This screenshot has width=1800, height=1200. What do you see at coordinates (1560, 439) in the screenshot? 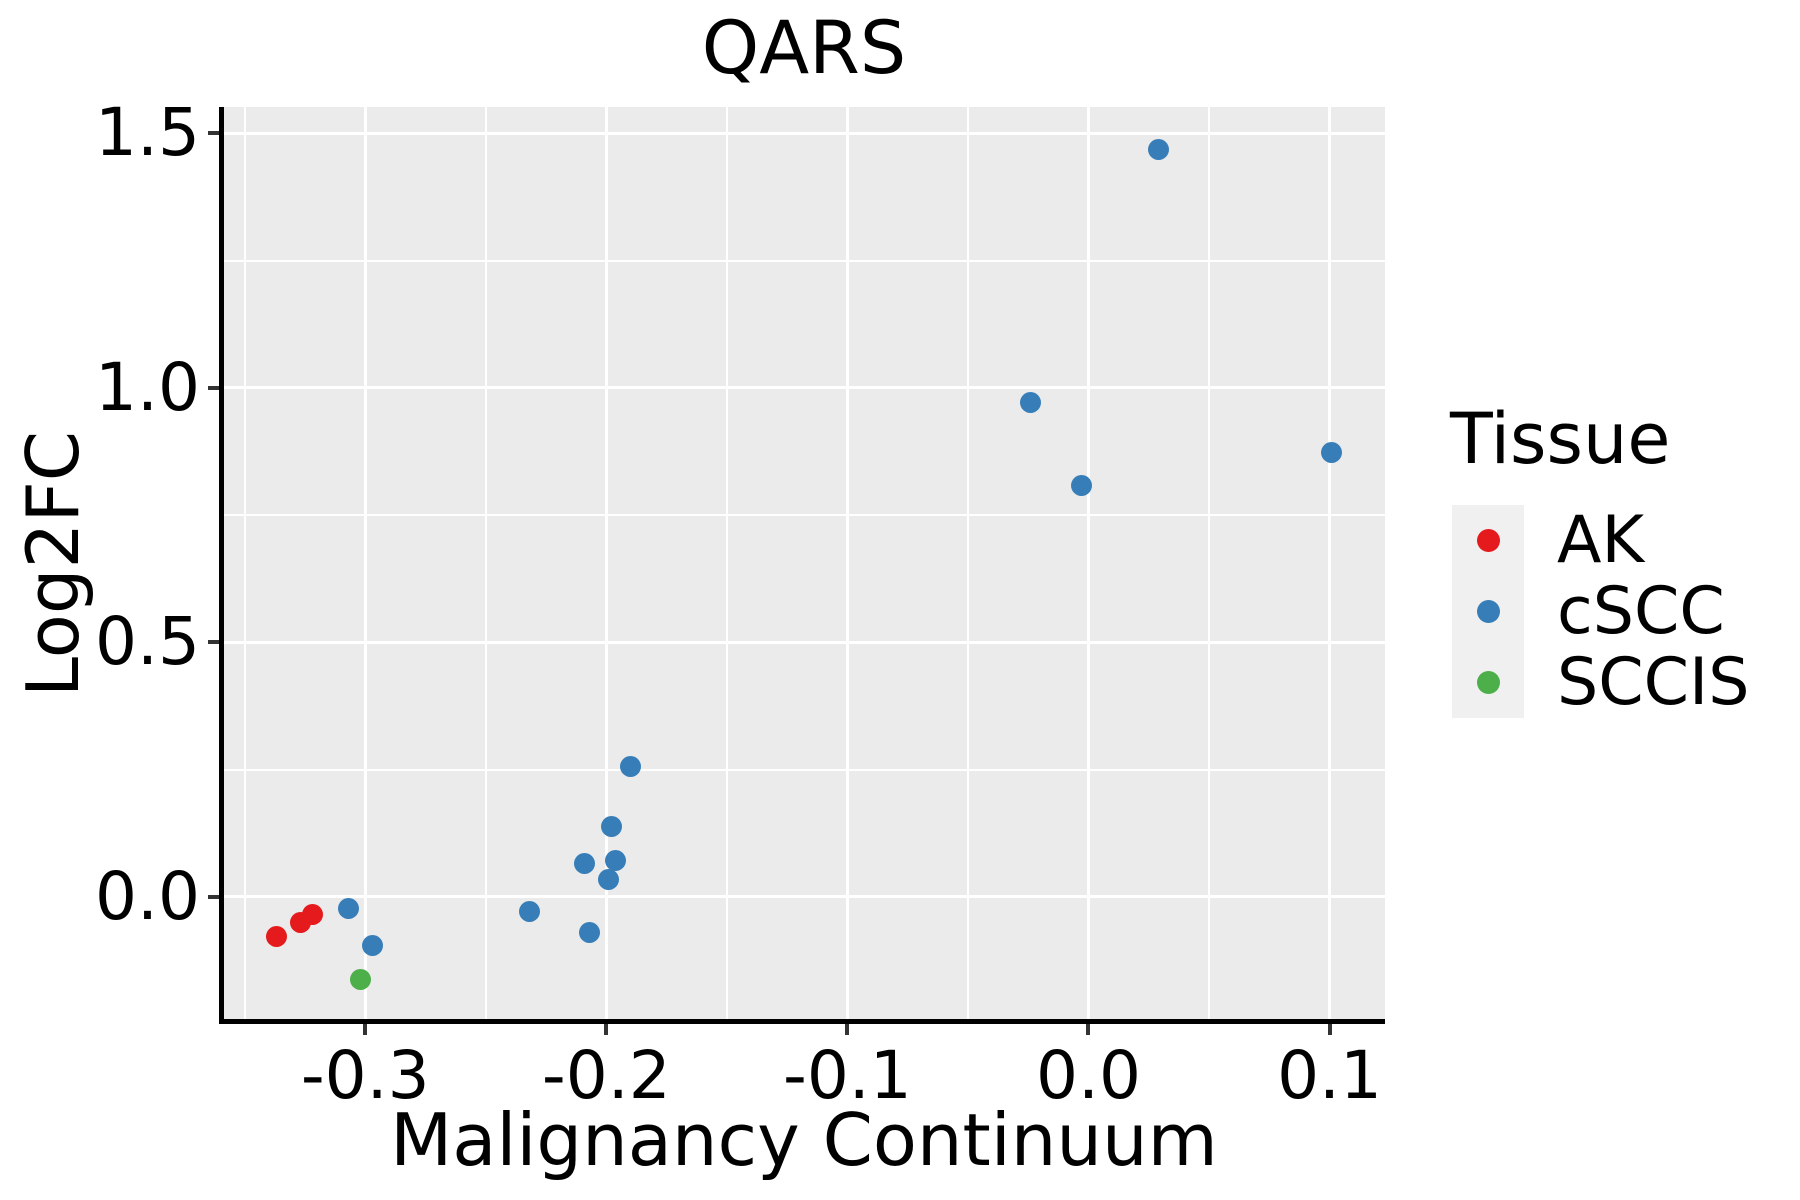
I see `legend-title: Tissue` at bounding box center [1560, 439].